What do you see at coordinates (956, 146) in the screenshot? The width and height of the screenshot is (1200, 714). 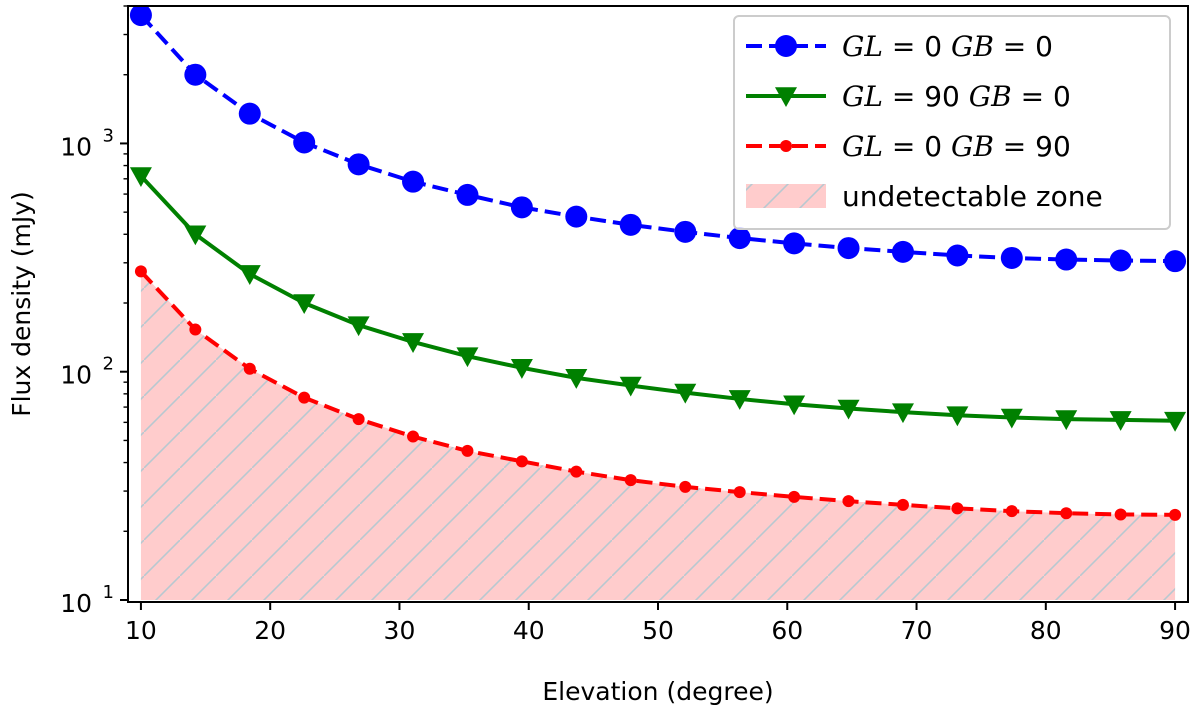 I see `legend-label: GL = 0 GB = 90` at bounding box center [956, 146].